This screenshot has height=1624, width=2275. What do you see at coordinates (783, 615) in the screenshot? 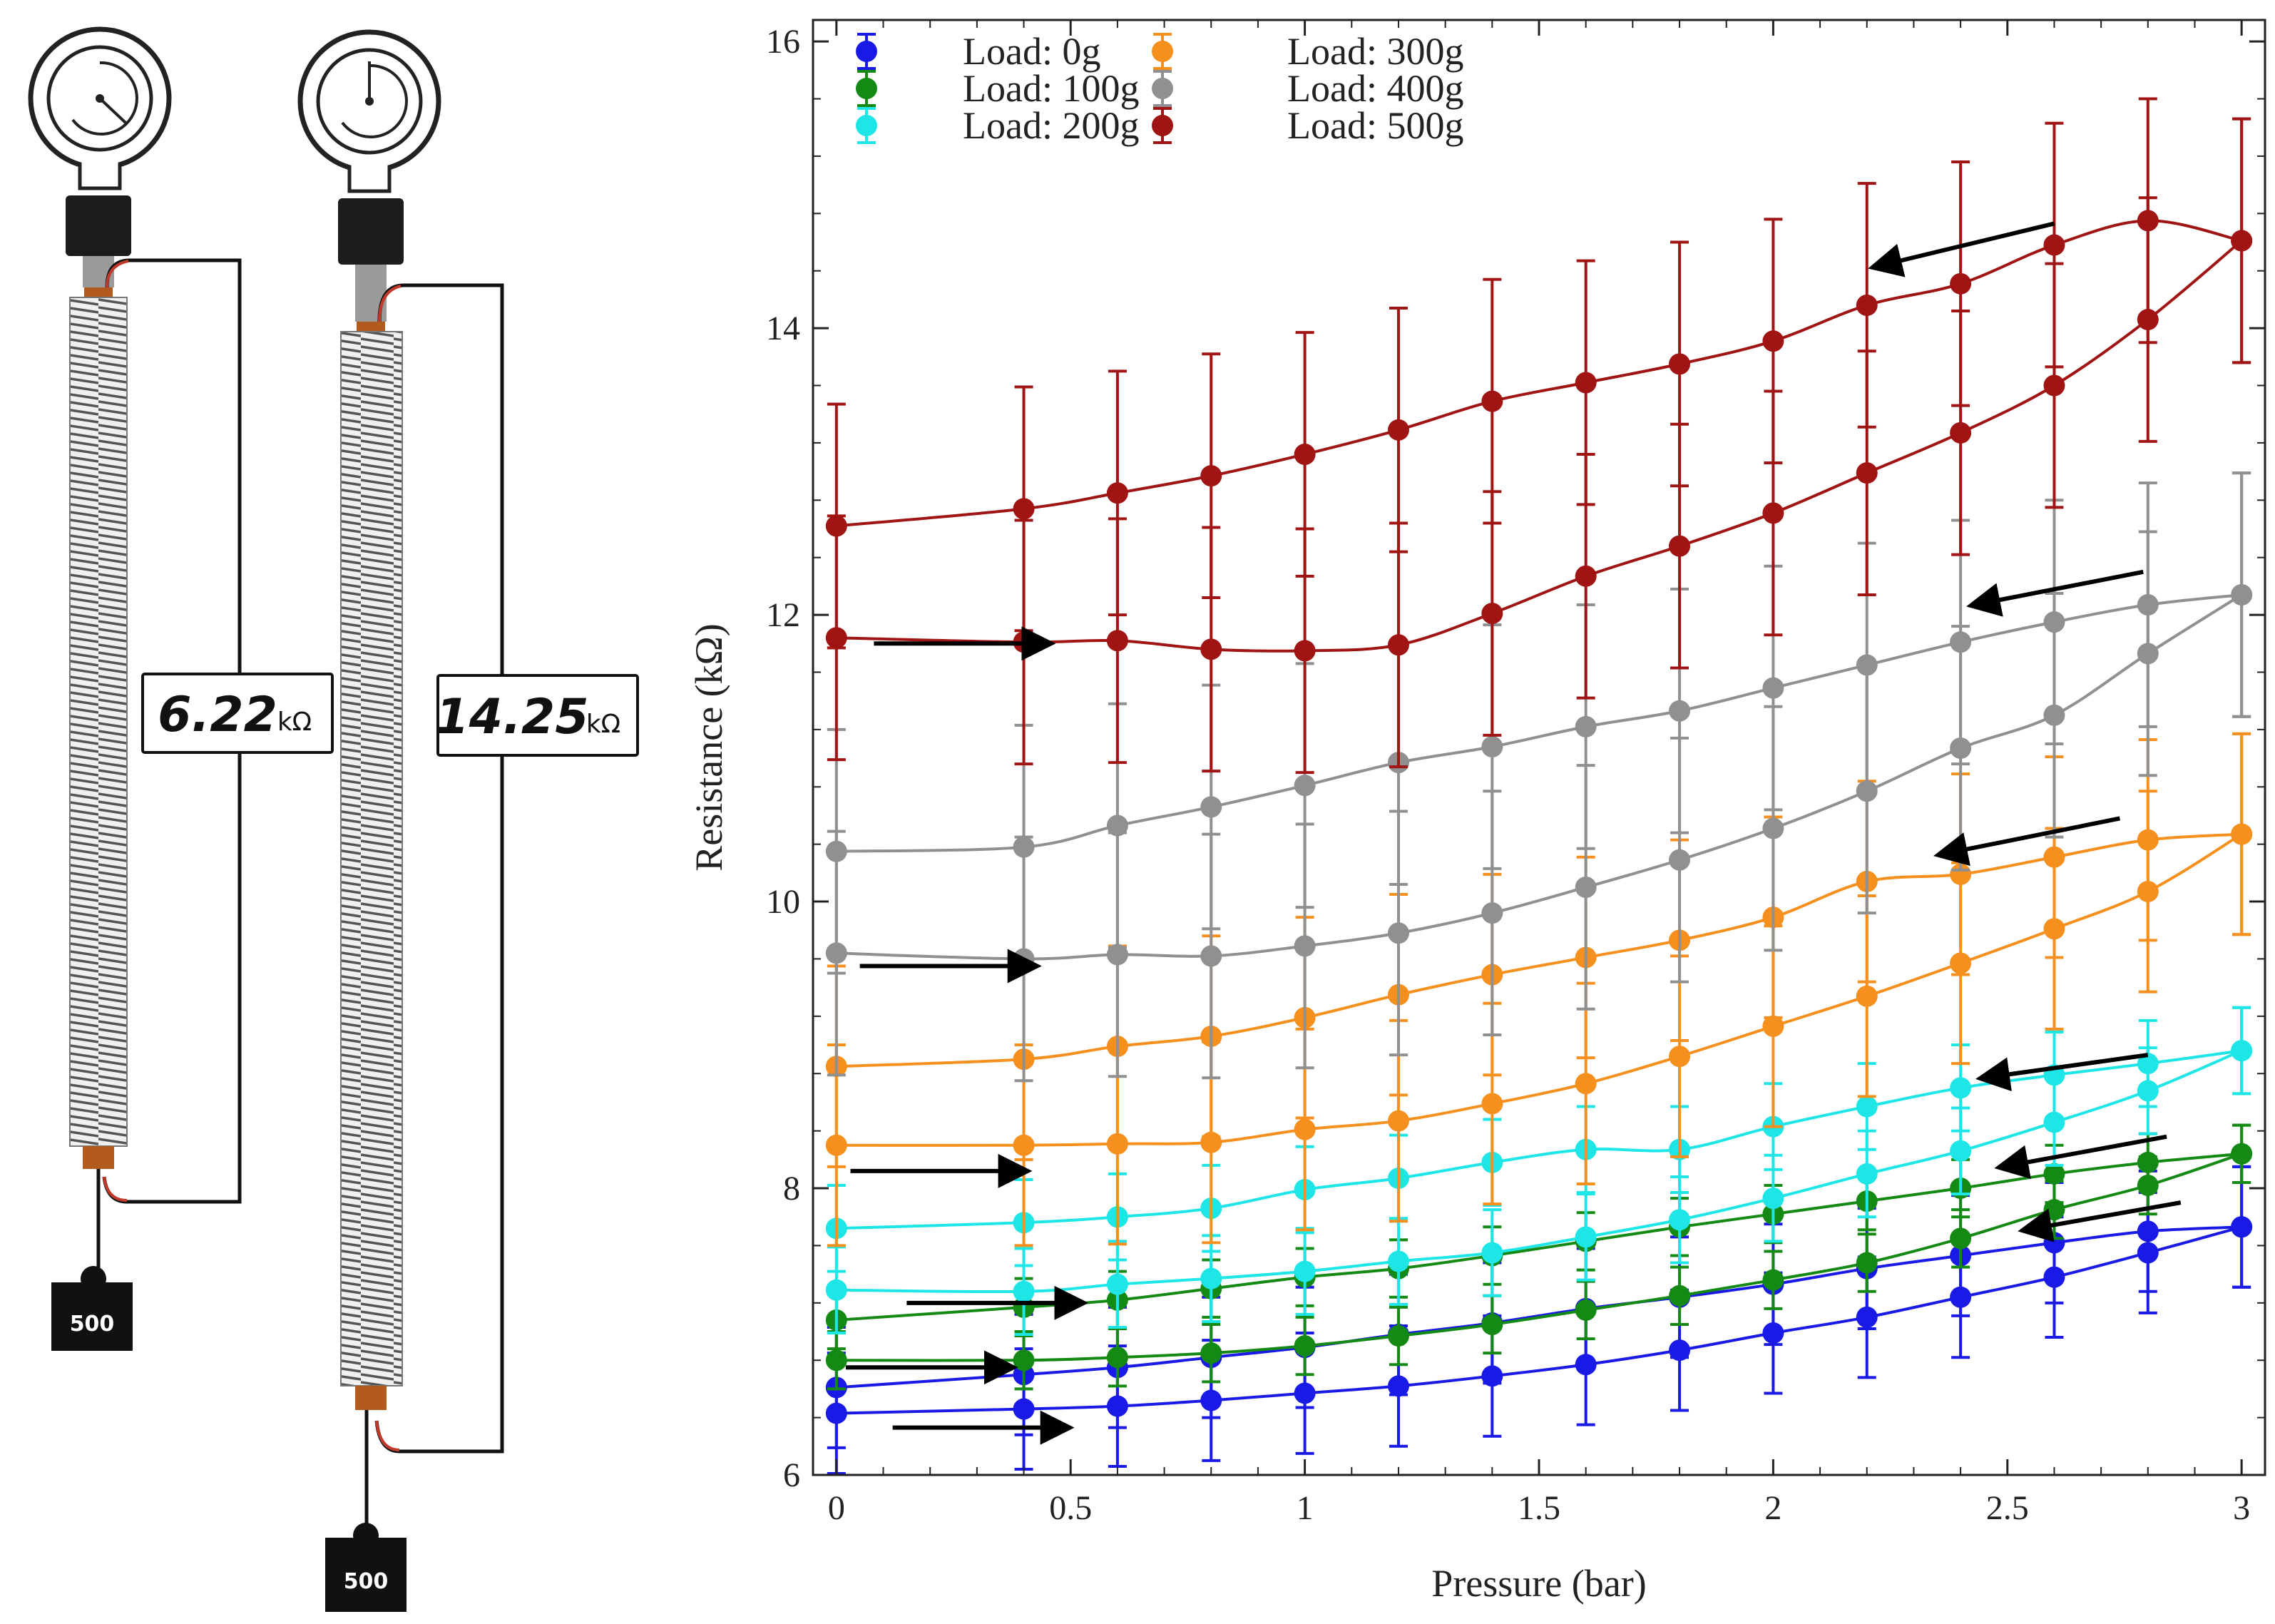
I see `y-tick-label: 12` at bounding box center [783, 615].